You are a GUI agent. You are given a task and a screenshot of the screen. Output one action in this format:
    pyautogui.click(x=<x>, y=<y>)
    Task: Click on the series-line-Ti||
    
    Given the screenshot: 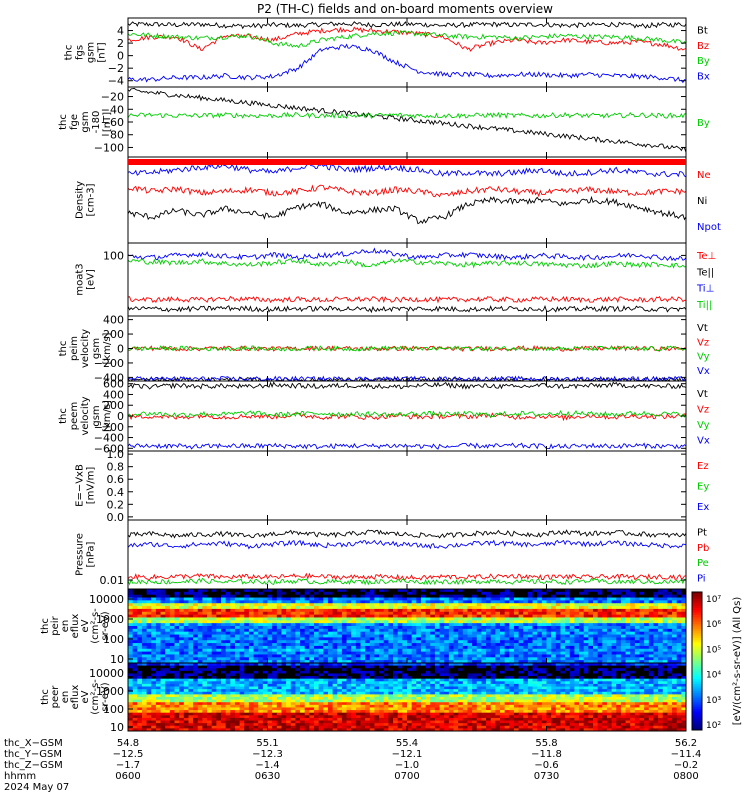 What is the action you would take?
    pyautogui.click(x=407, y=263)
    